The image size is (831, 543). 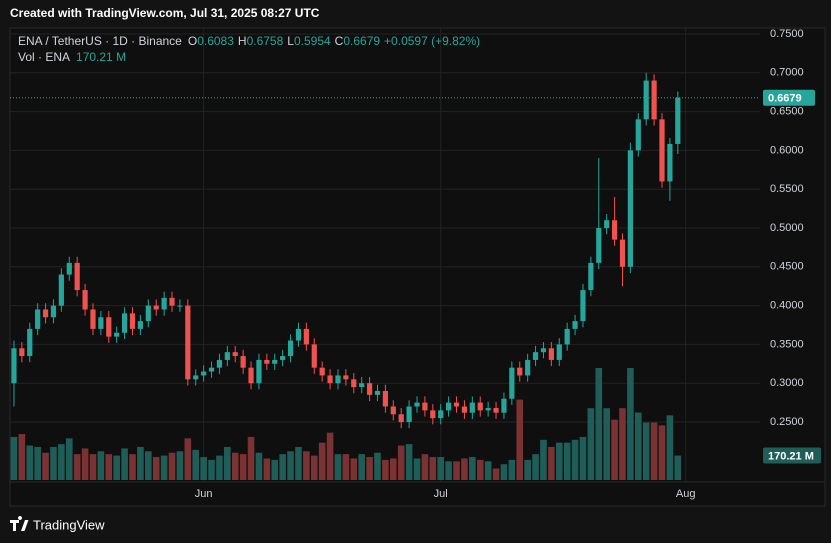 I want to click on y-tick-label: 0.3000, so click(x=787, y=383).